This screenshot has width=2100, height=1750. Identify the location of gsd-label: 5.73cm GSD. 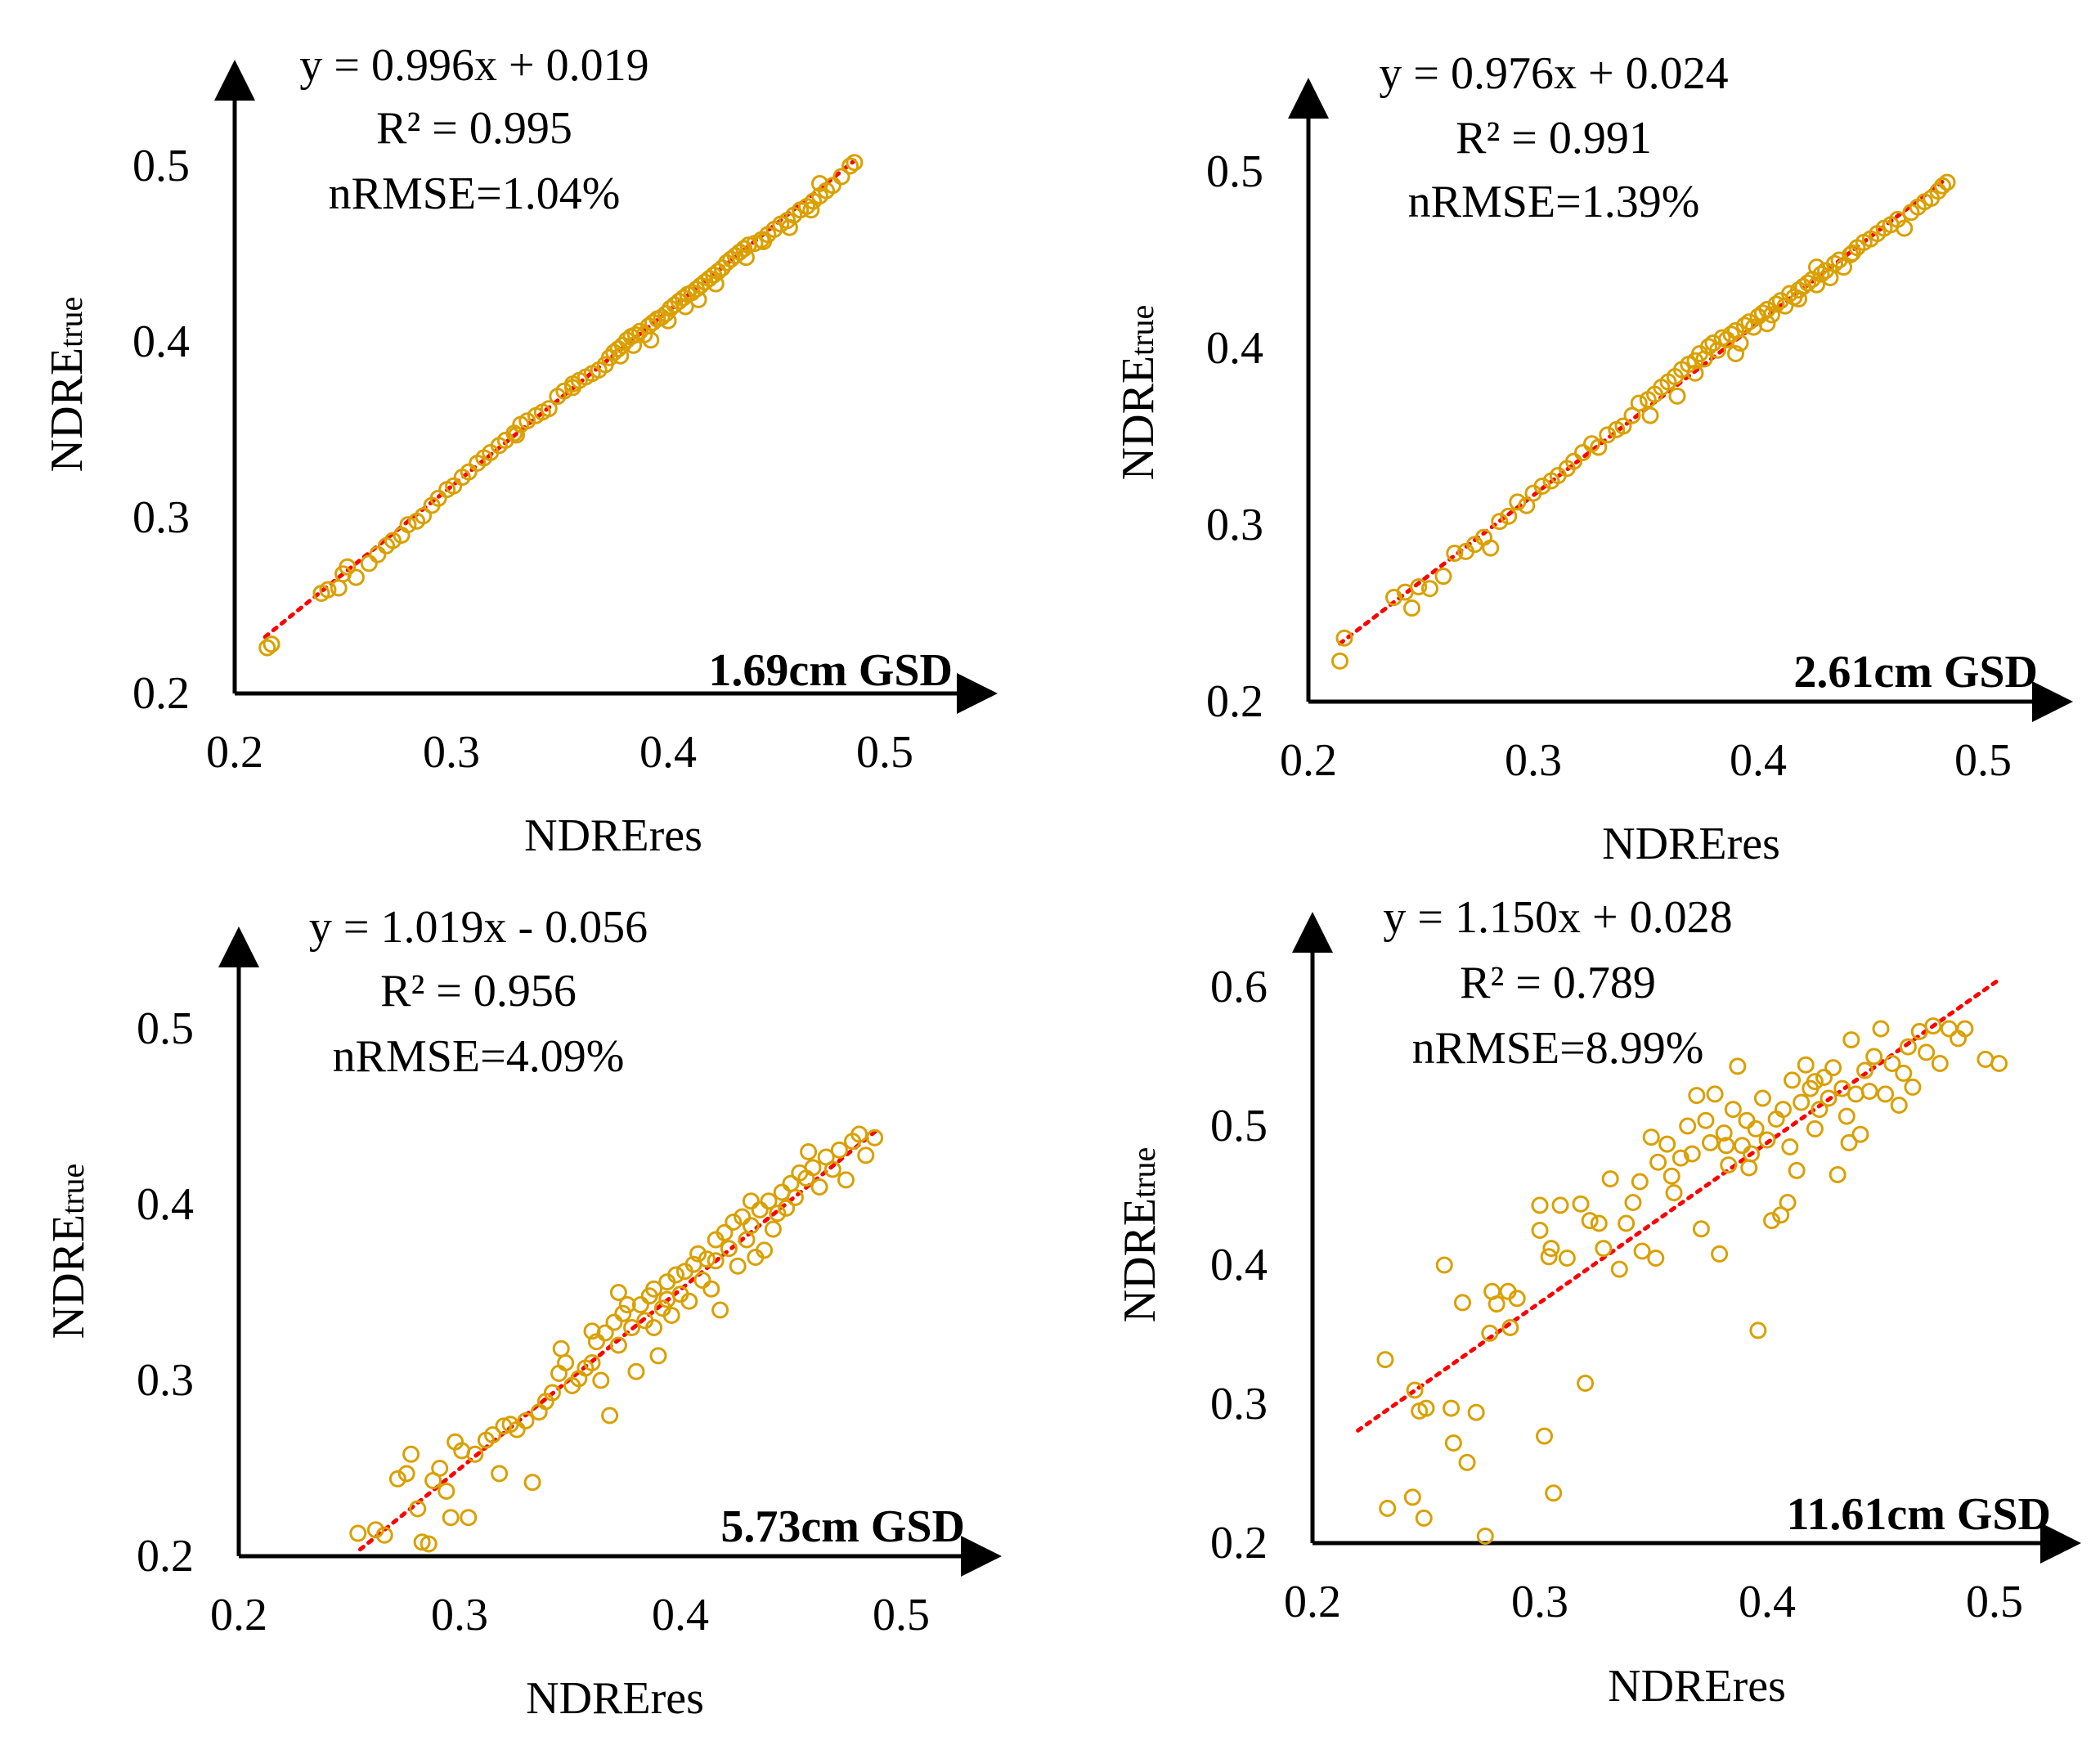
(842, 1526).